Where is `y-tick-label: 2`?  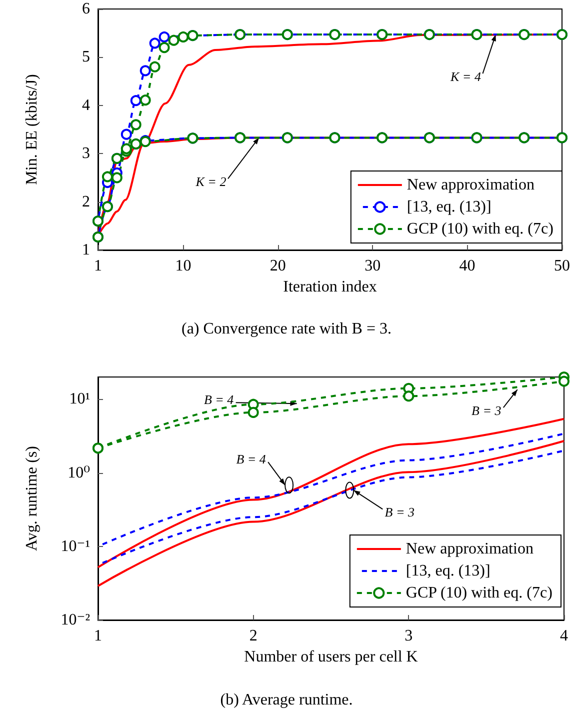 y-tick-label: 2 is located at coordinates (86, 201).